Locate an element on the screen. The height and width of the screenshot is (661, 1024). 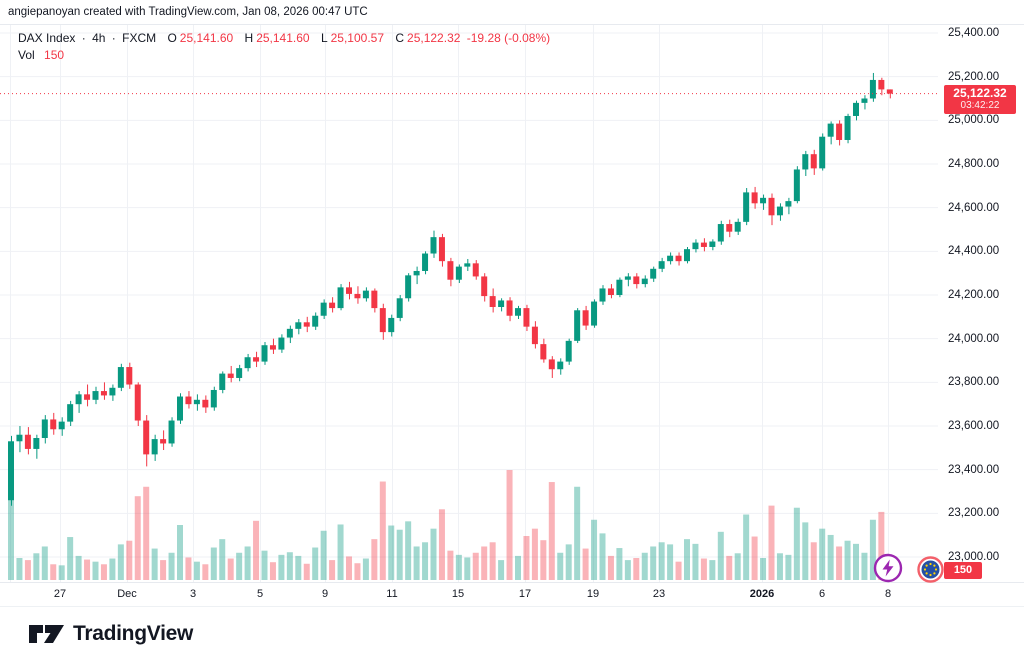
tradingview-logo: TradingView is located at coordinates (110, 634).